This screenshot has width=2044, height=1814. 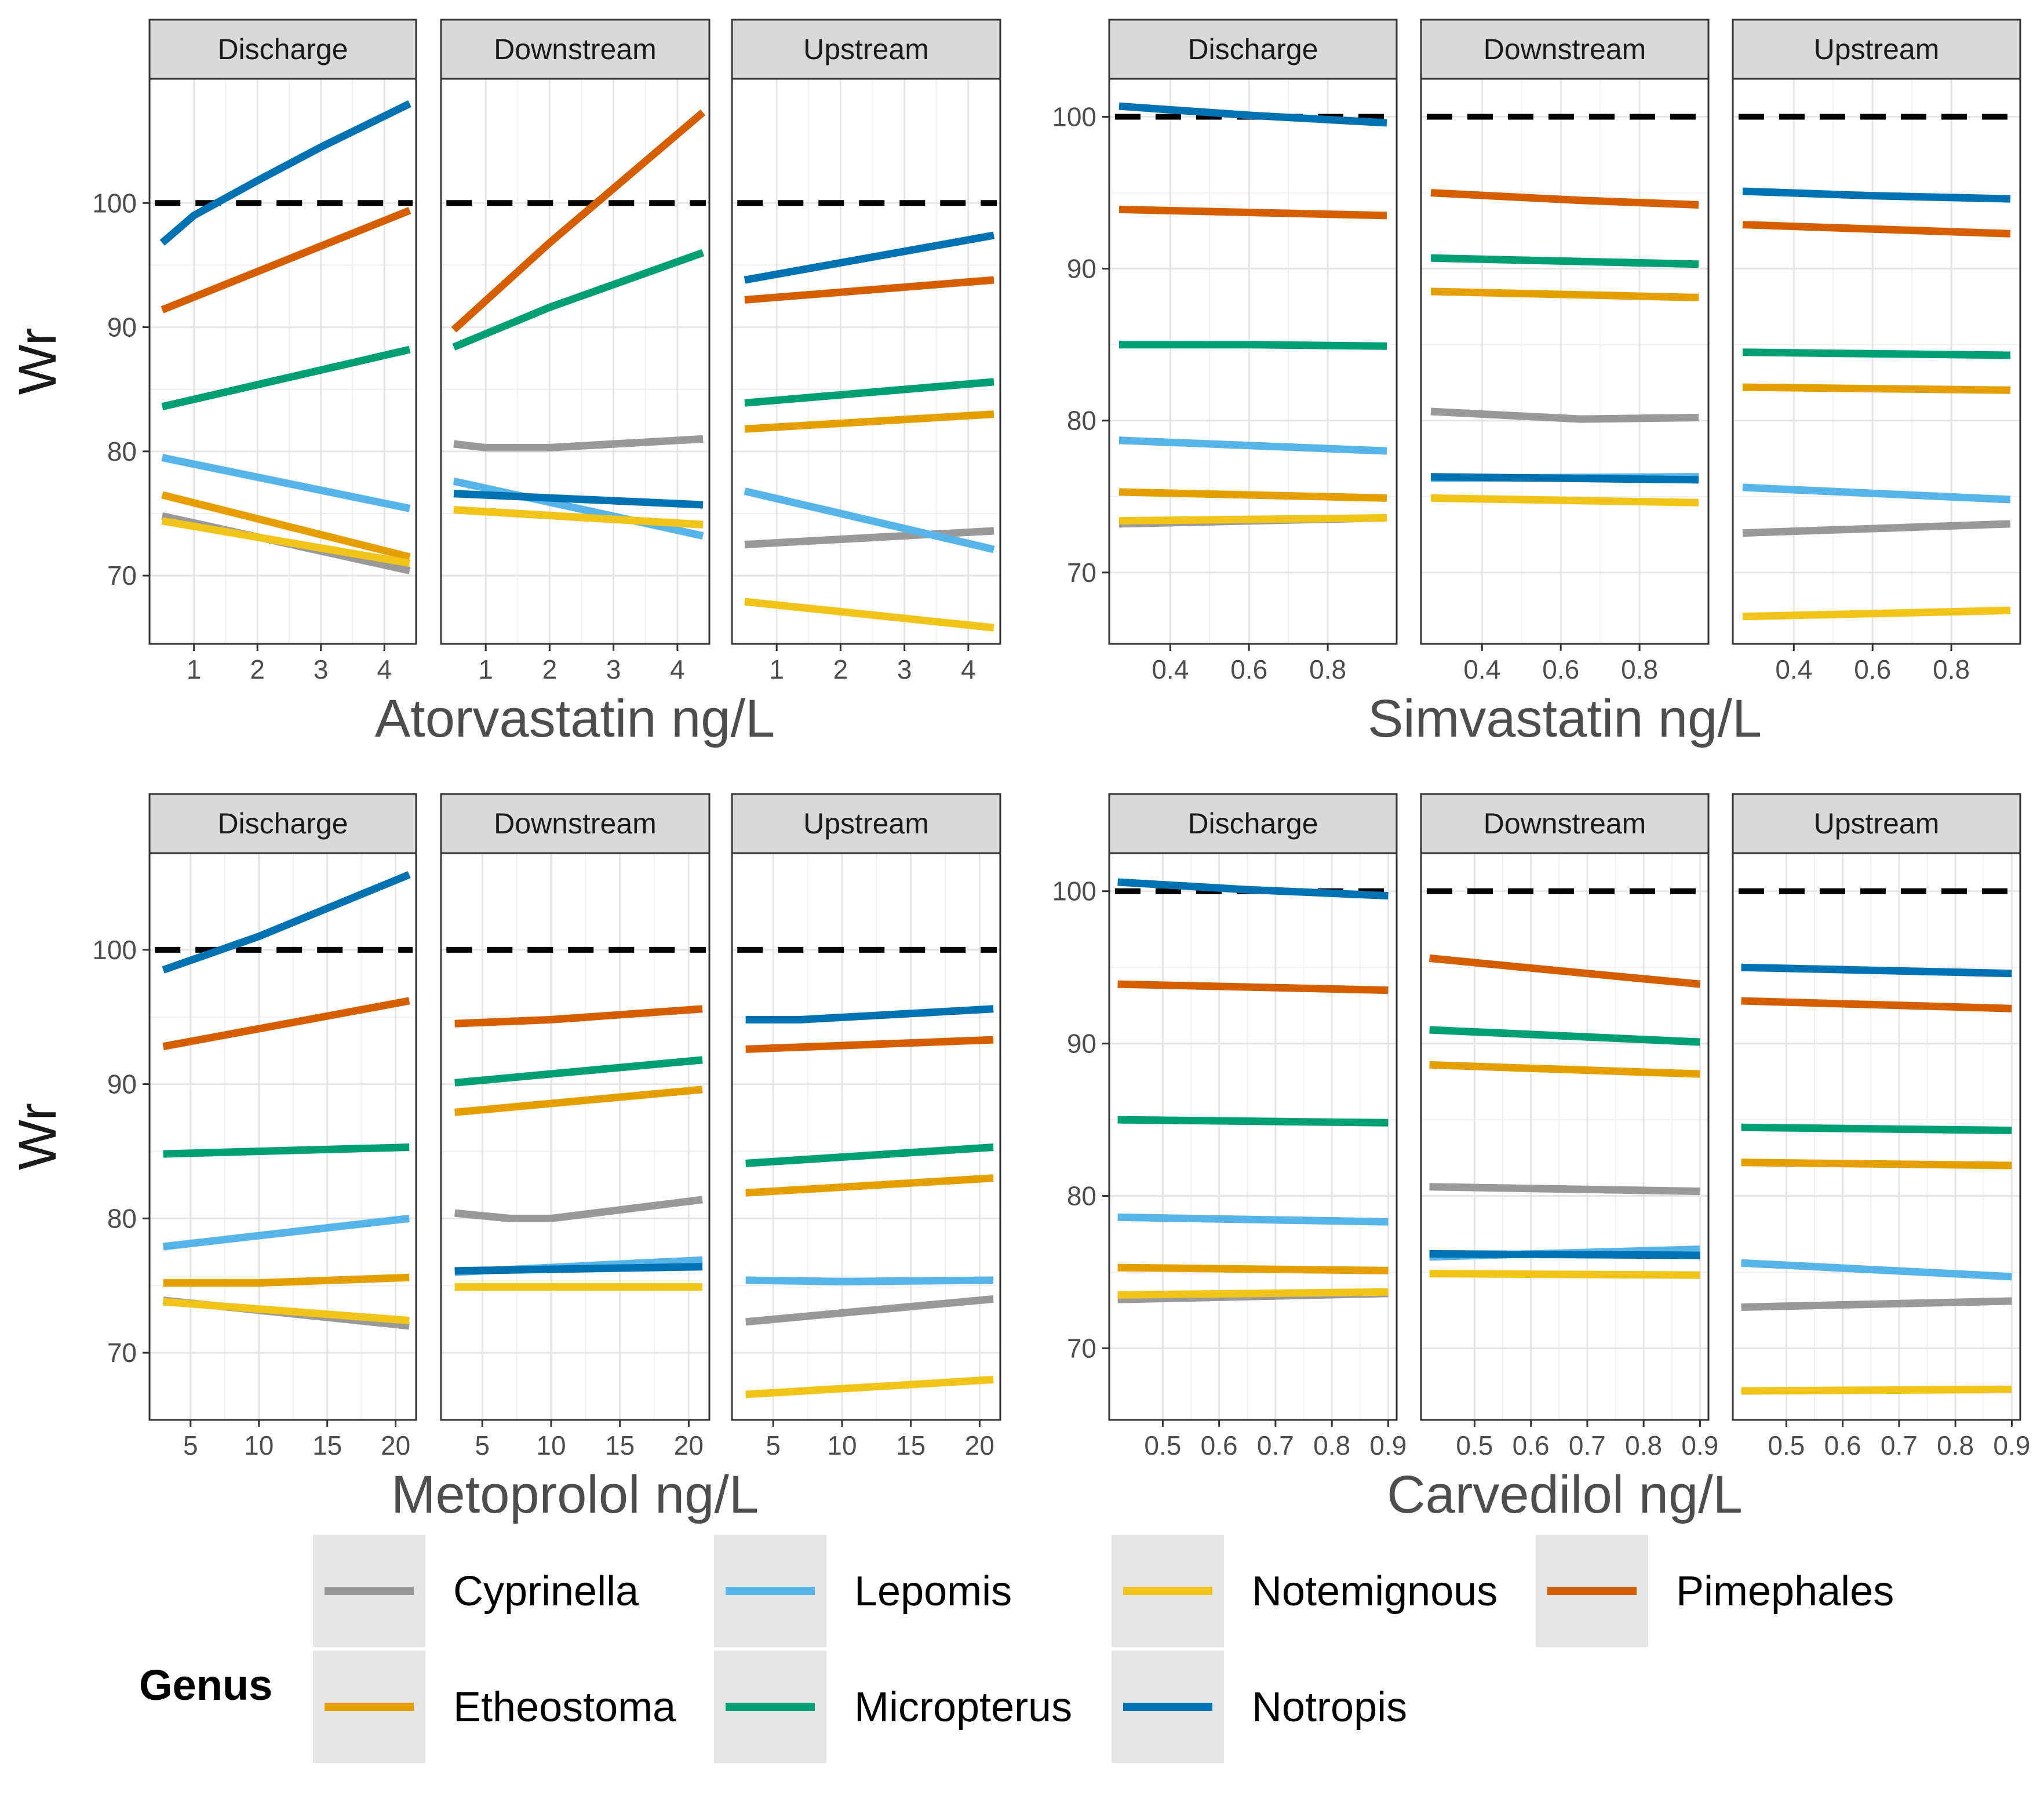 I want to click on x-tick-label: 20, so click(x=979, y=1445).